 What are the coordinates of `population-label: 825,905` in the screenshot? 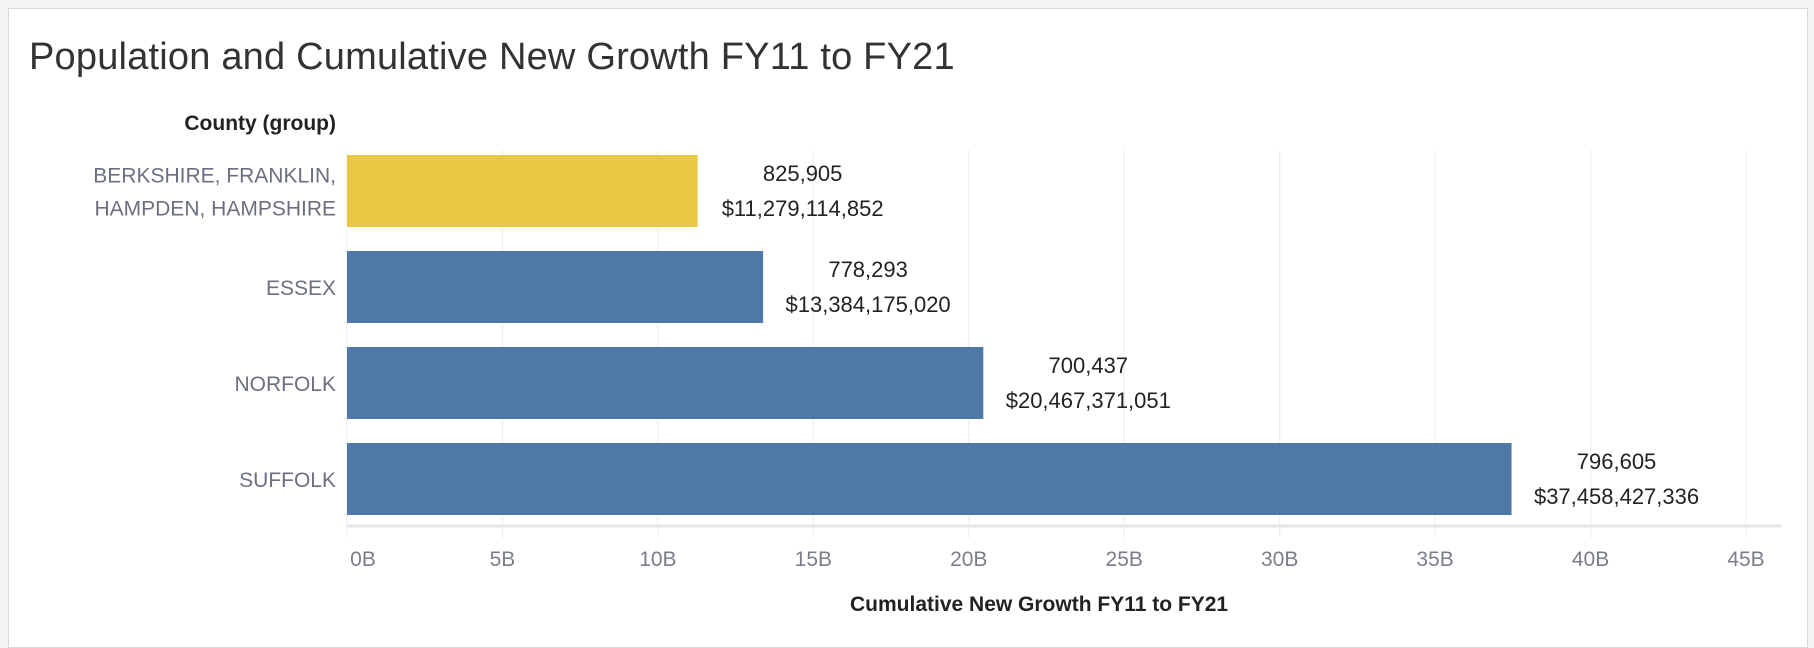 It's located at (803, 173).